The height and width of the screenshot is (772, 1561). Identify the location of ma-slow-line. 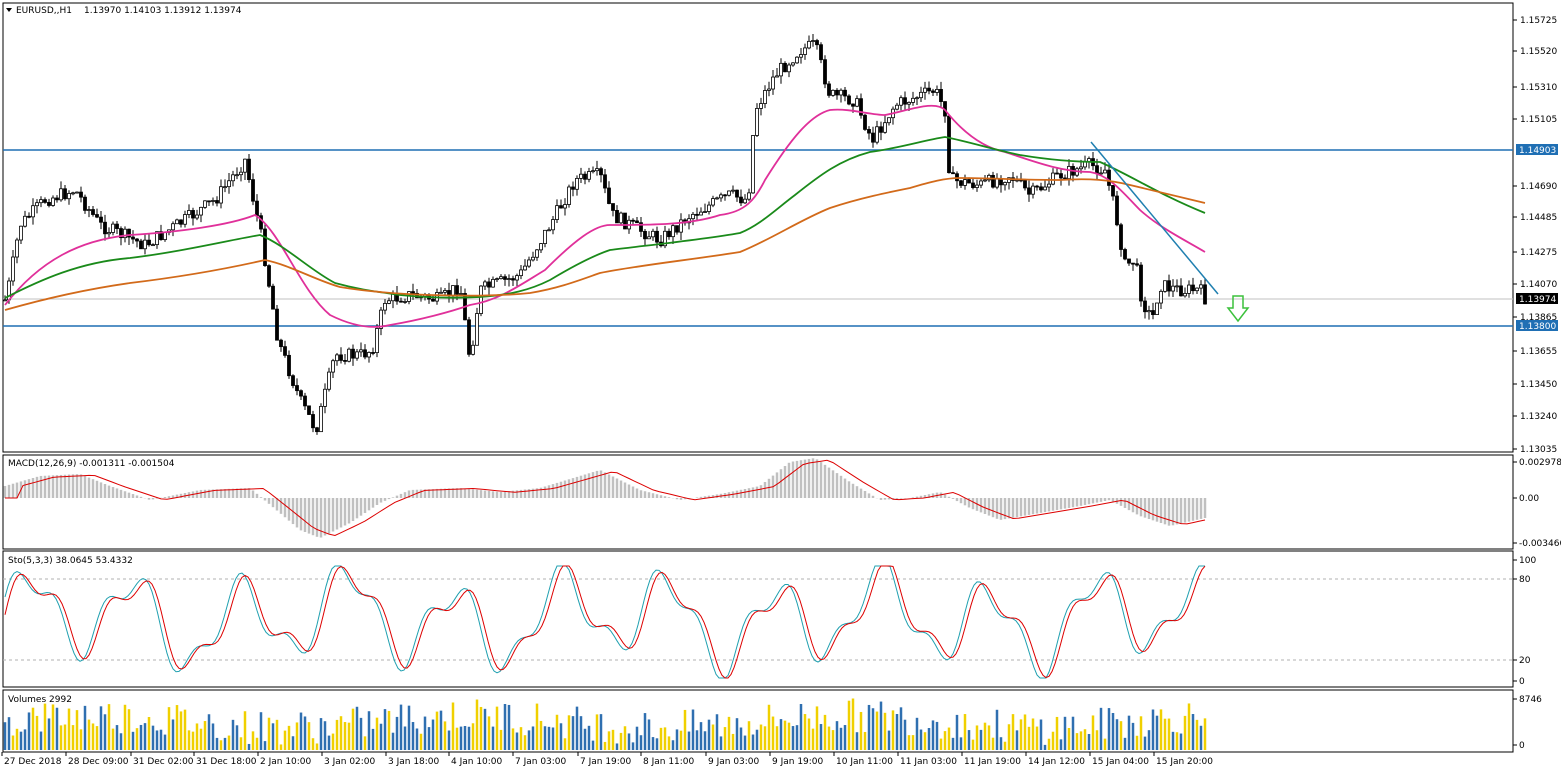
(605, 244).